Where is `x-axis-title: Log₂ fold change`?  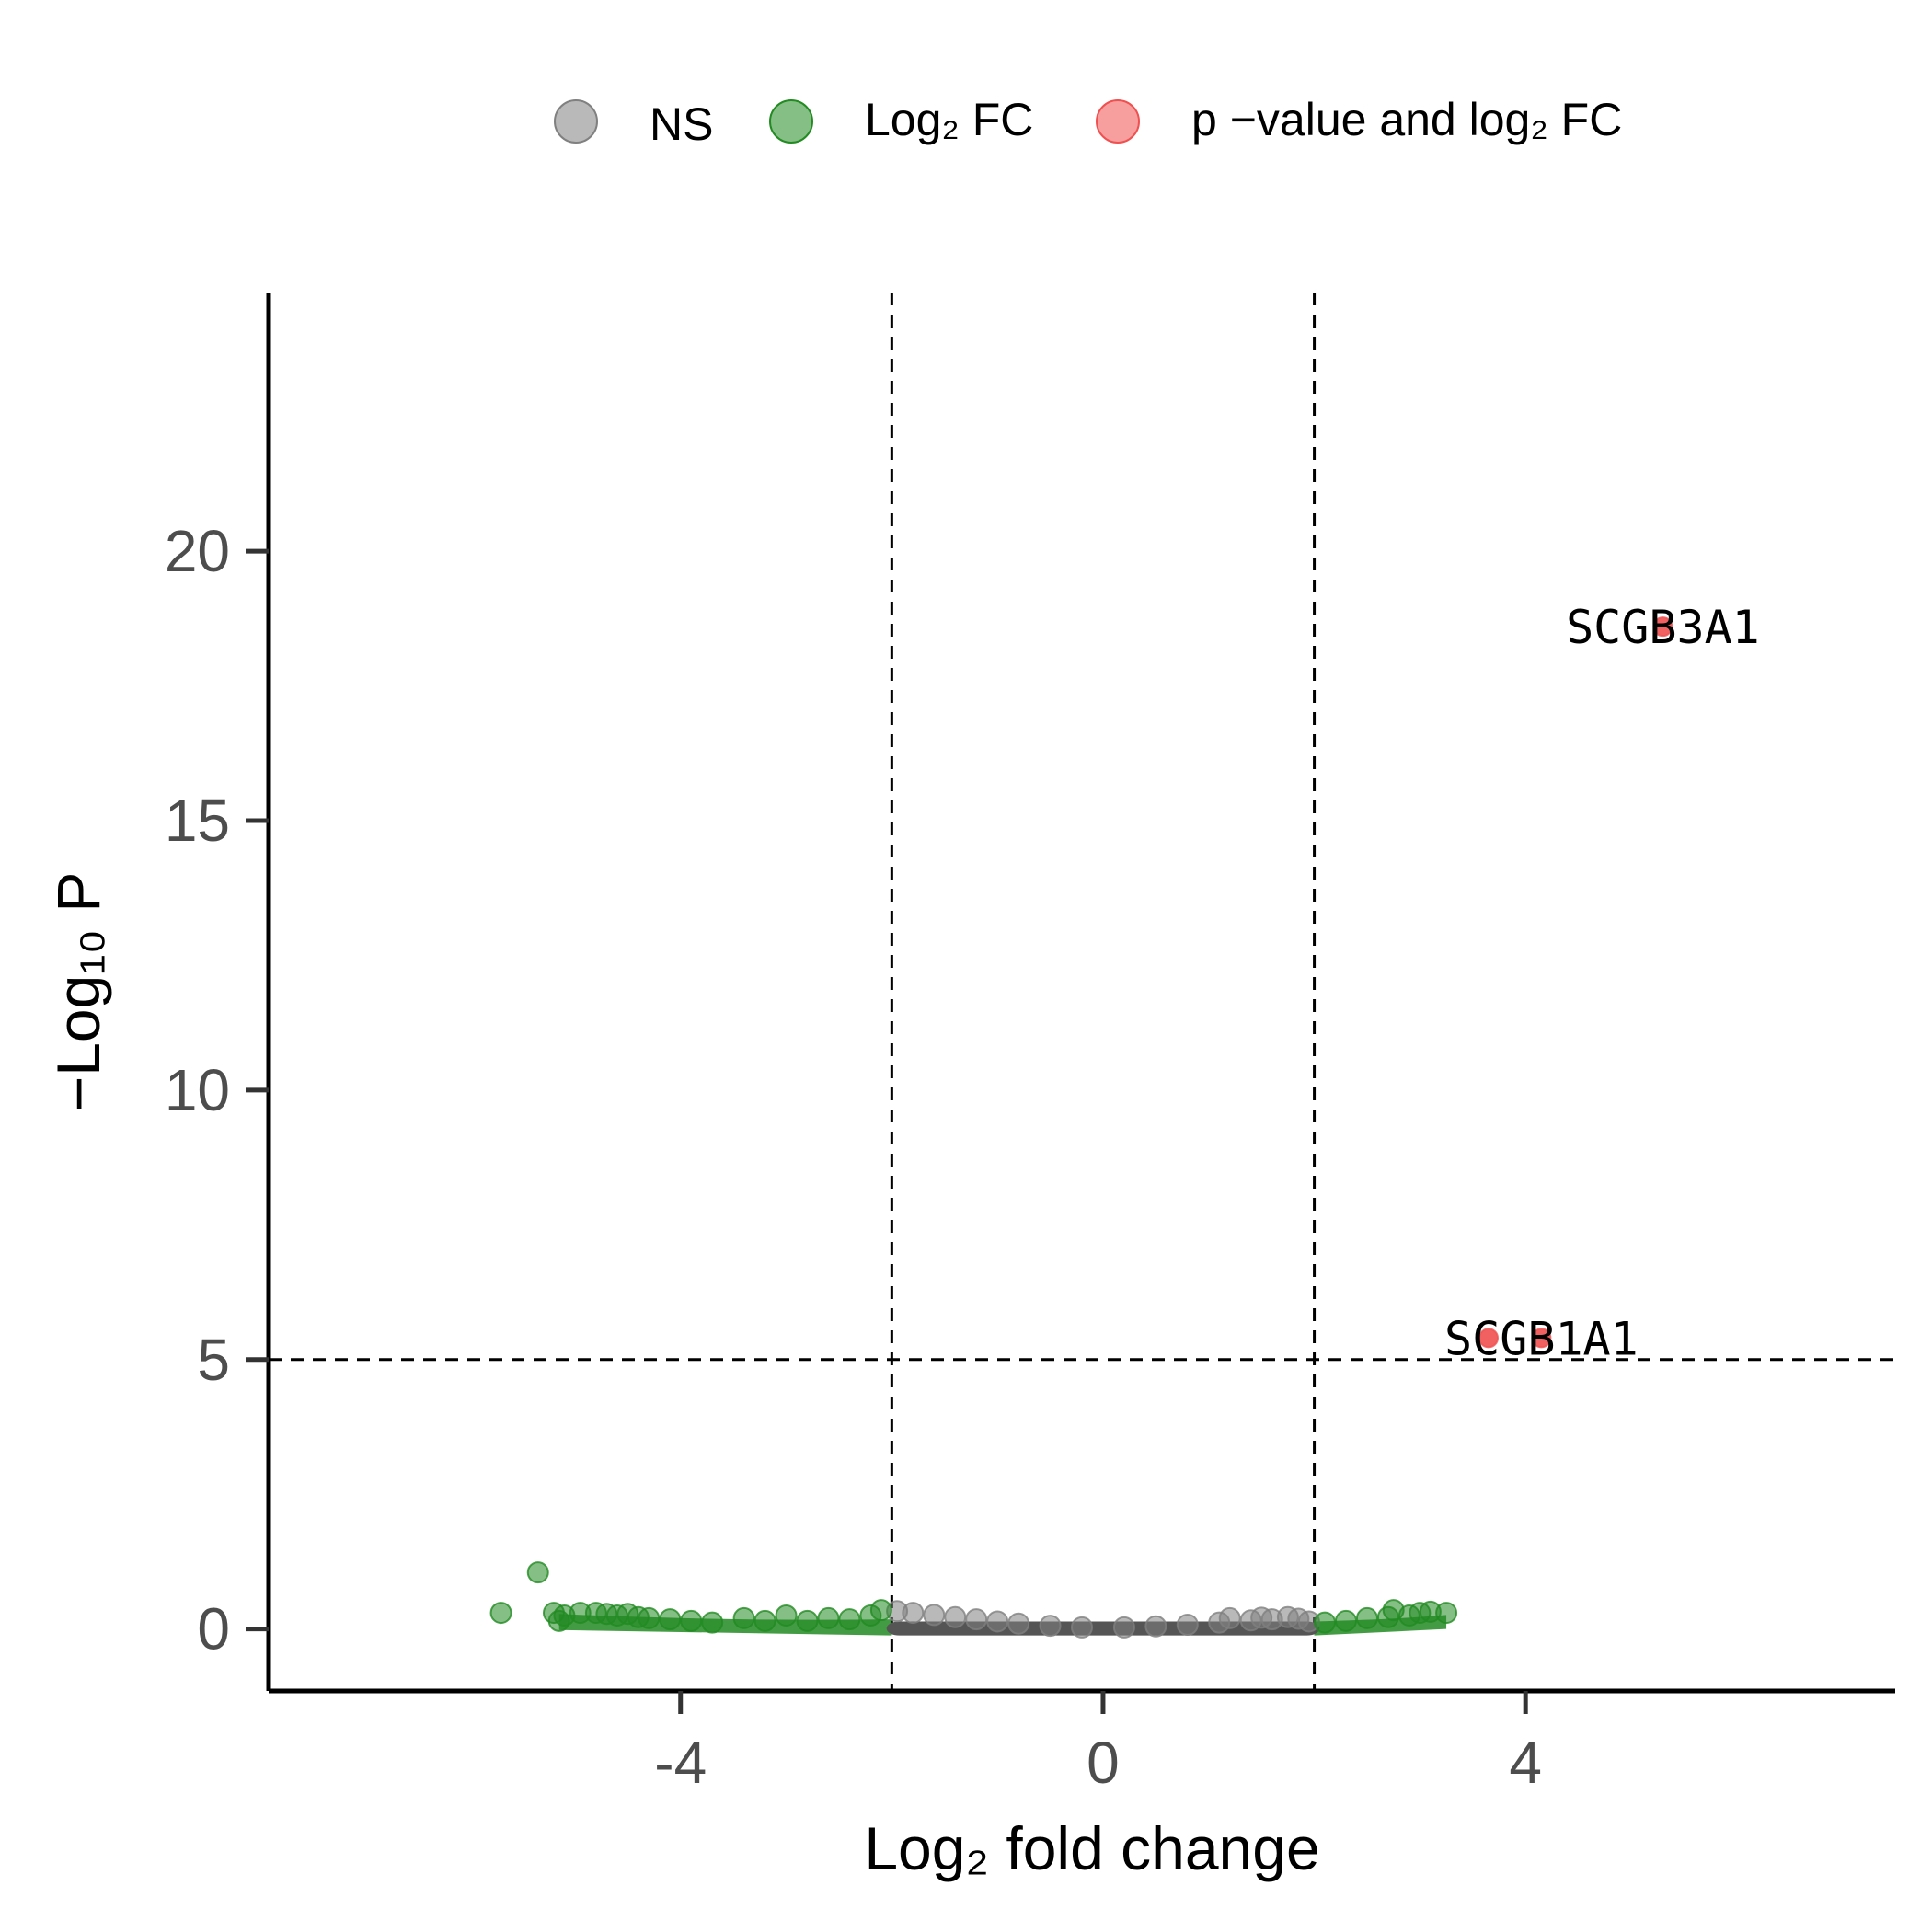 x-axis-title: Log₂ fold change is located at coordinates (1091, 1848).